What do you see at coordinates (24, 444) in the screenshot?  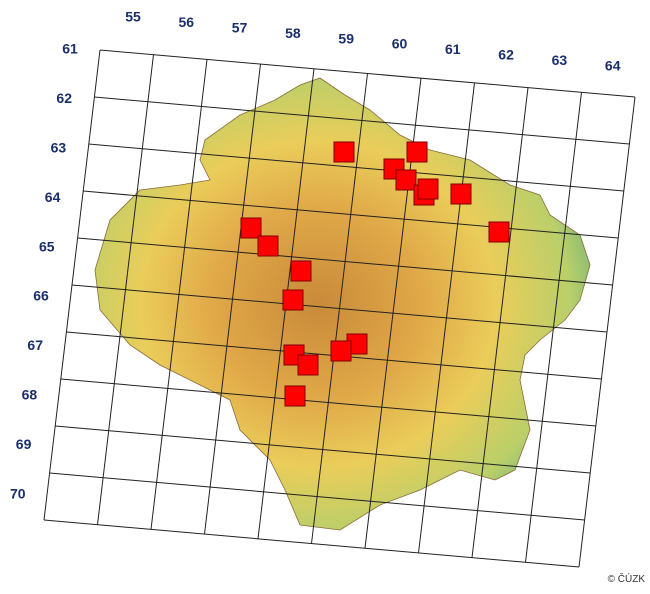 I see `row-label: 69` at bounding box center [24, 444].